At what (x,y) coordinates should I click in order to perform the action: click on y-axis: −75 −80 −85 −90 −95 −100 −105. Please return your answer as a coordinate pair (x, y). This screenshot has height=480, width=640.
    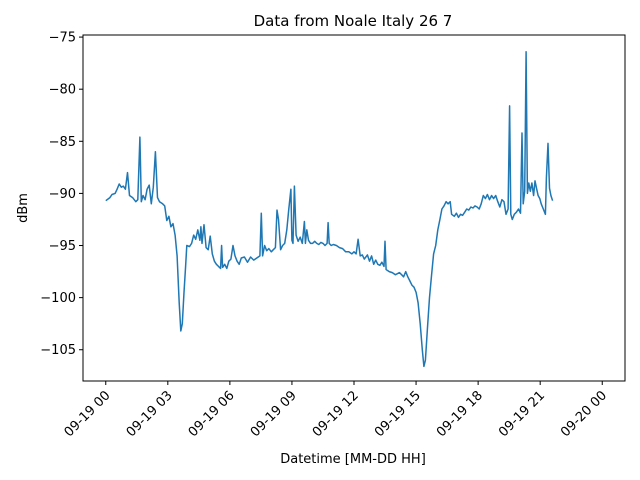
    Looking at the image, I should click on (61, 194).